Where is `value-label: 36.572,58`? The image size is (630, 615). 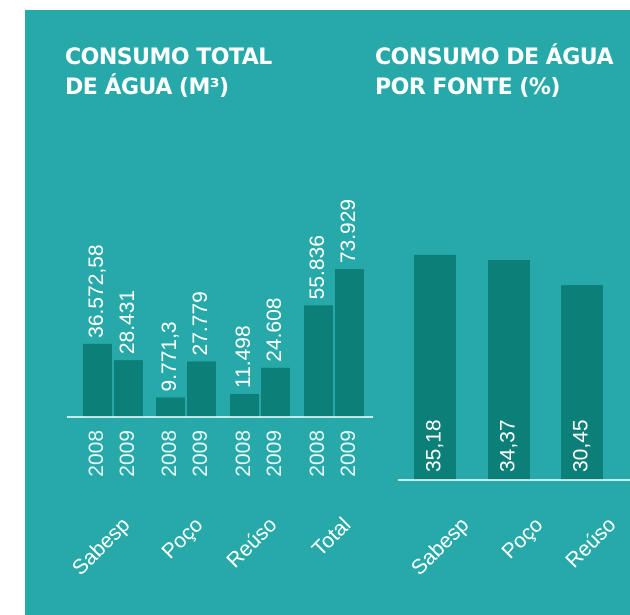
value-label: 36.572,58 is located at coordinates (96, 290).